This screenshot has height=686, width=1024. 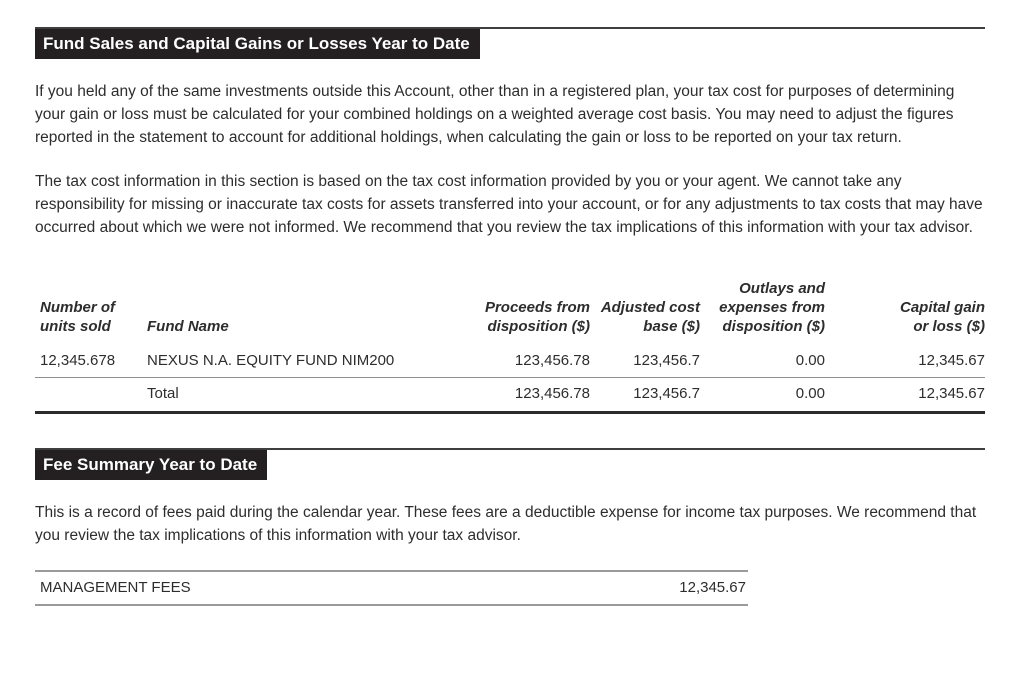 What do you see at coordinates (537, 317) in the screenshot?
I see `col-header-proceeds: Proceeds from disposition ($)` at bounding box center [537, 317].